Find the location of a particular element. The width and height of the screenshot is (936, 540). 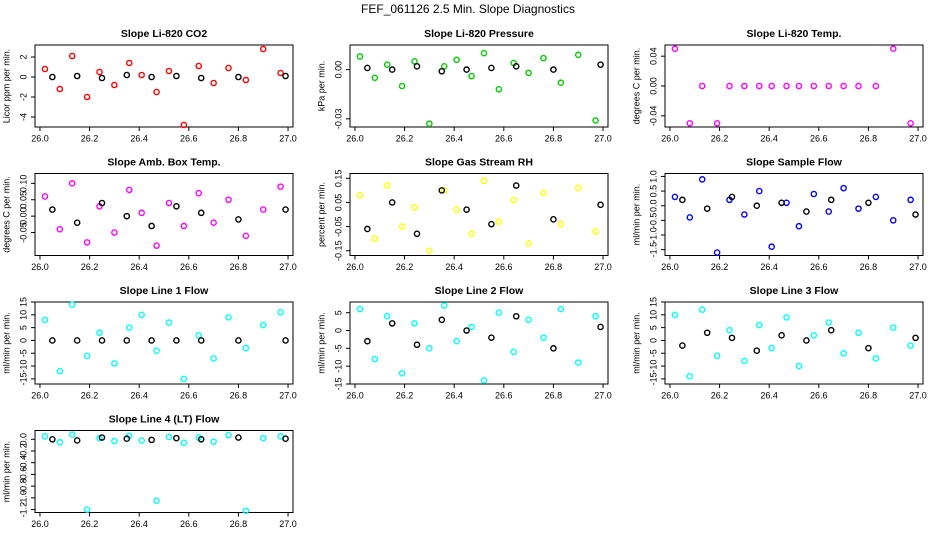

y-tick-label: 15 is located at coordinates (653, 302).